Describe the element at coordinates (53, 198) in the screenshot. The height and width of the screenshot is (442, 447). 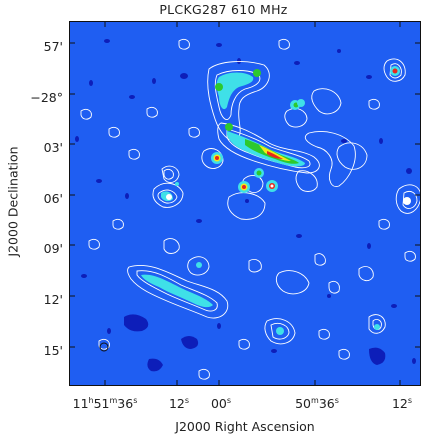
I see `y-tick-label: 06'` at that location.